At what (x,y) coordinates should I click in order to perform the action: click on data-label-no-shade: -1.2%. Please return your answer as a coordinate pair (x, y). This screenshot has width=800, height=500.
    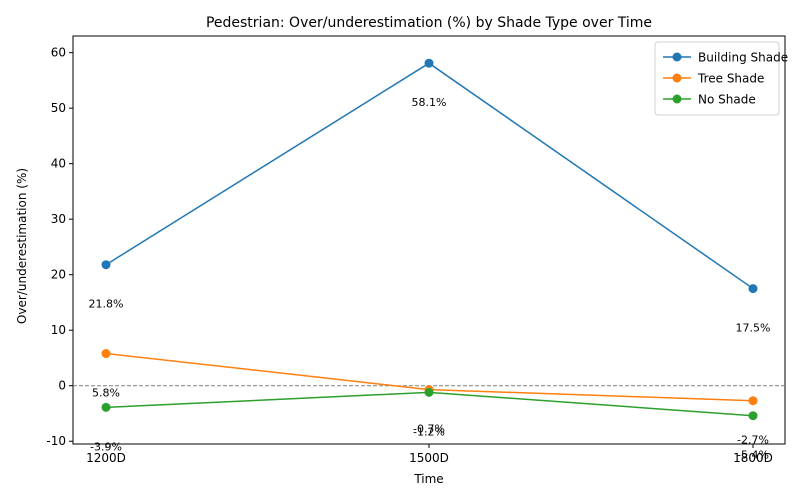
    Looking at the image, I should click on (429, 431).